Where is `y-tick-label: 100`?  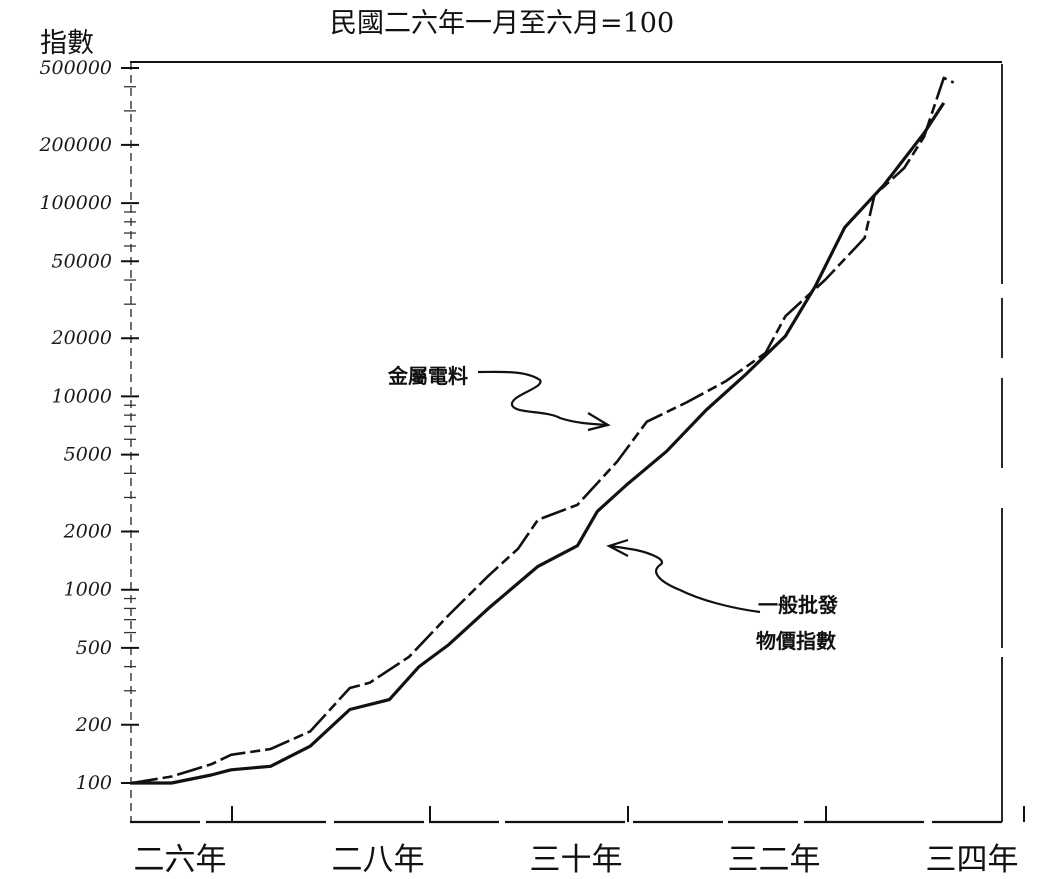
y-tick-label: 100 is located at coordinates (94, 783).